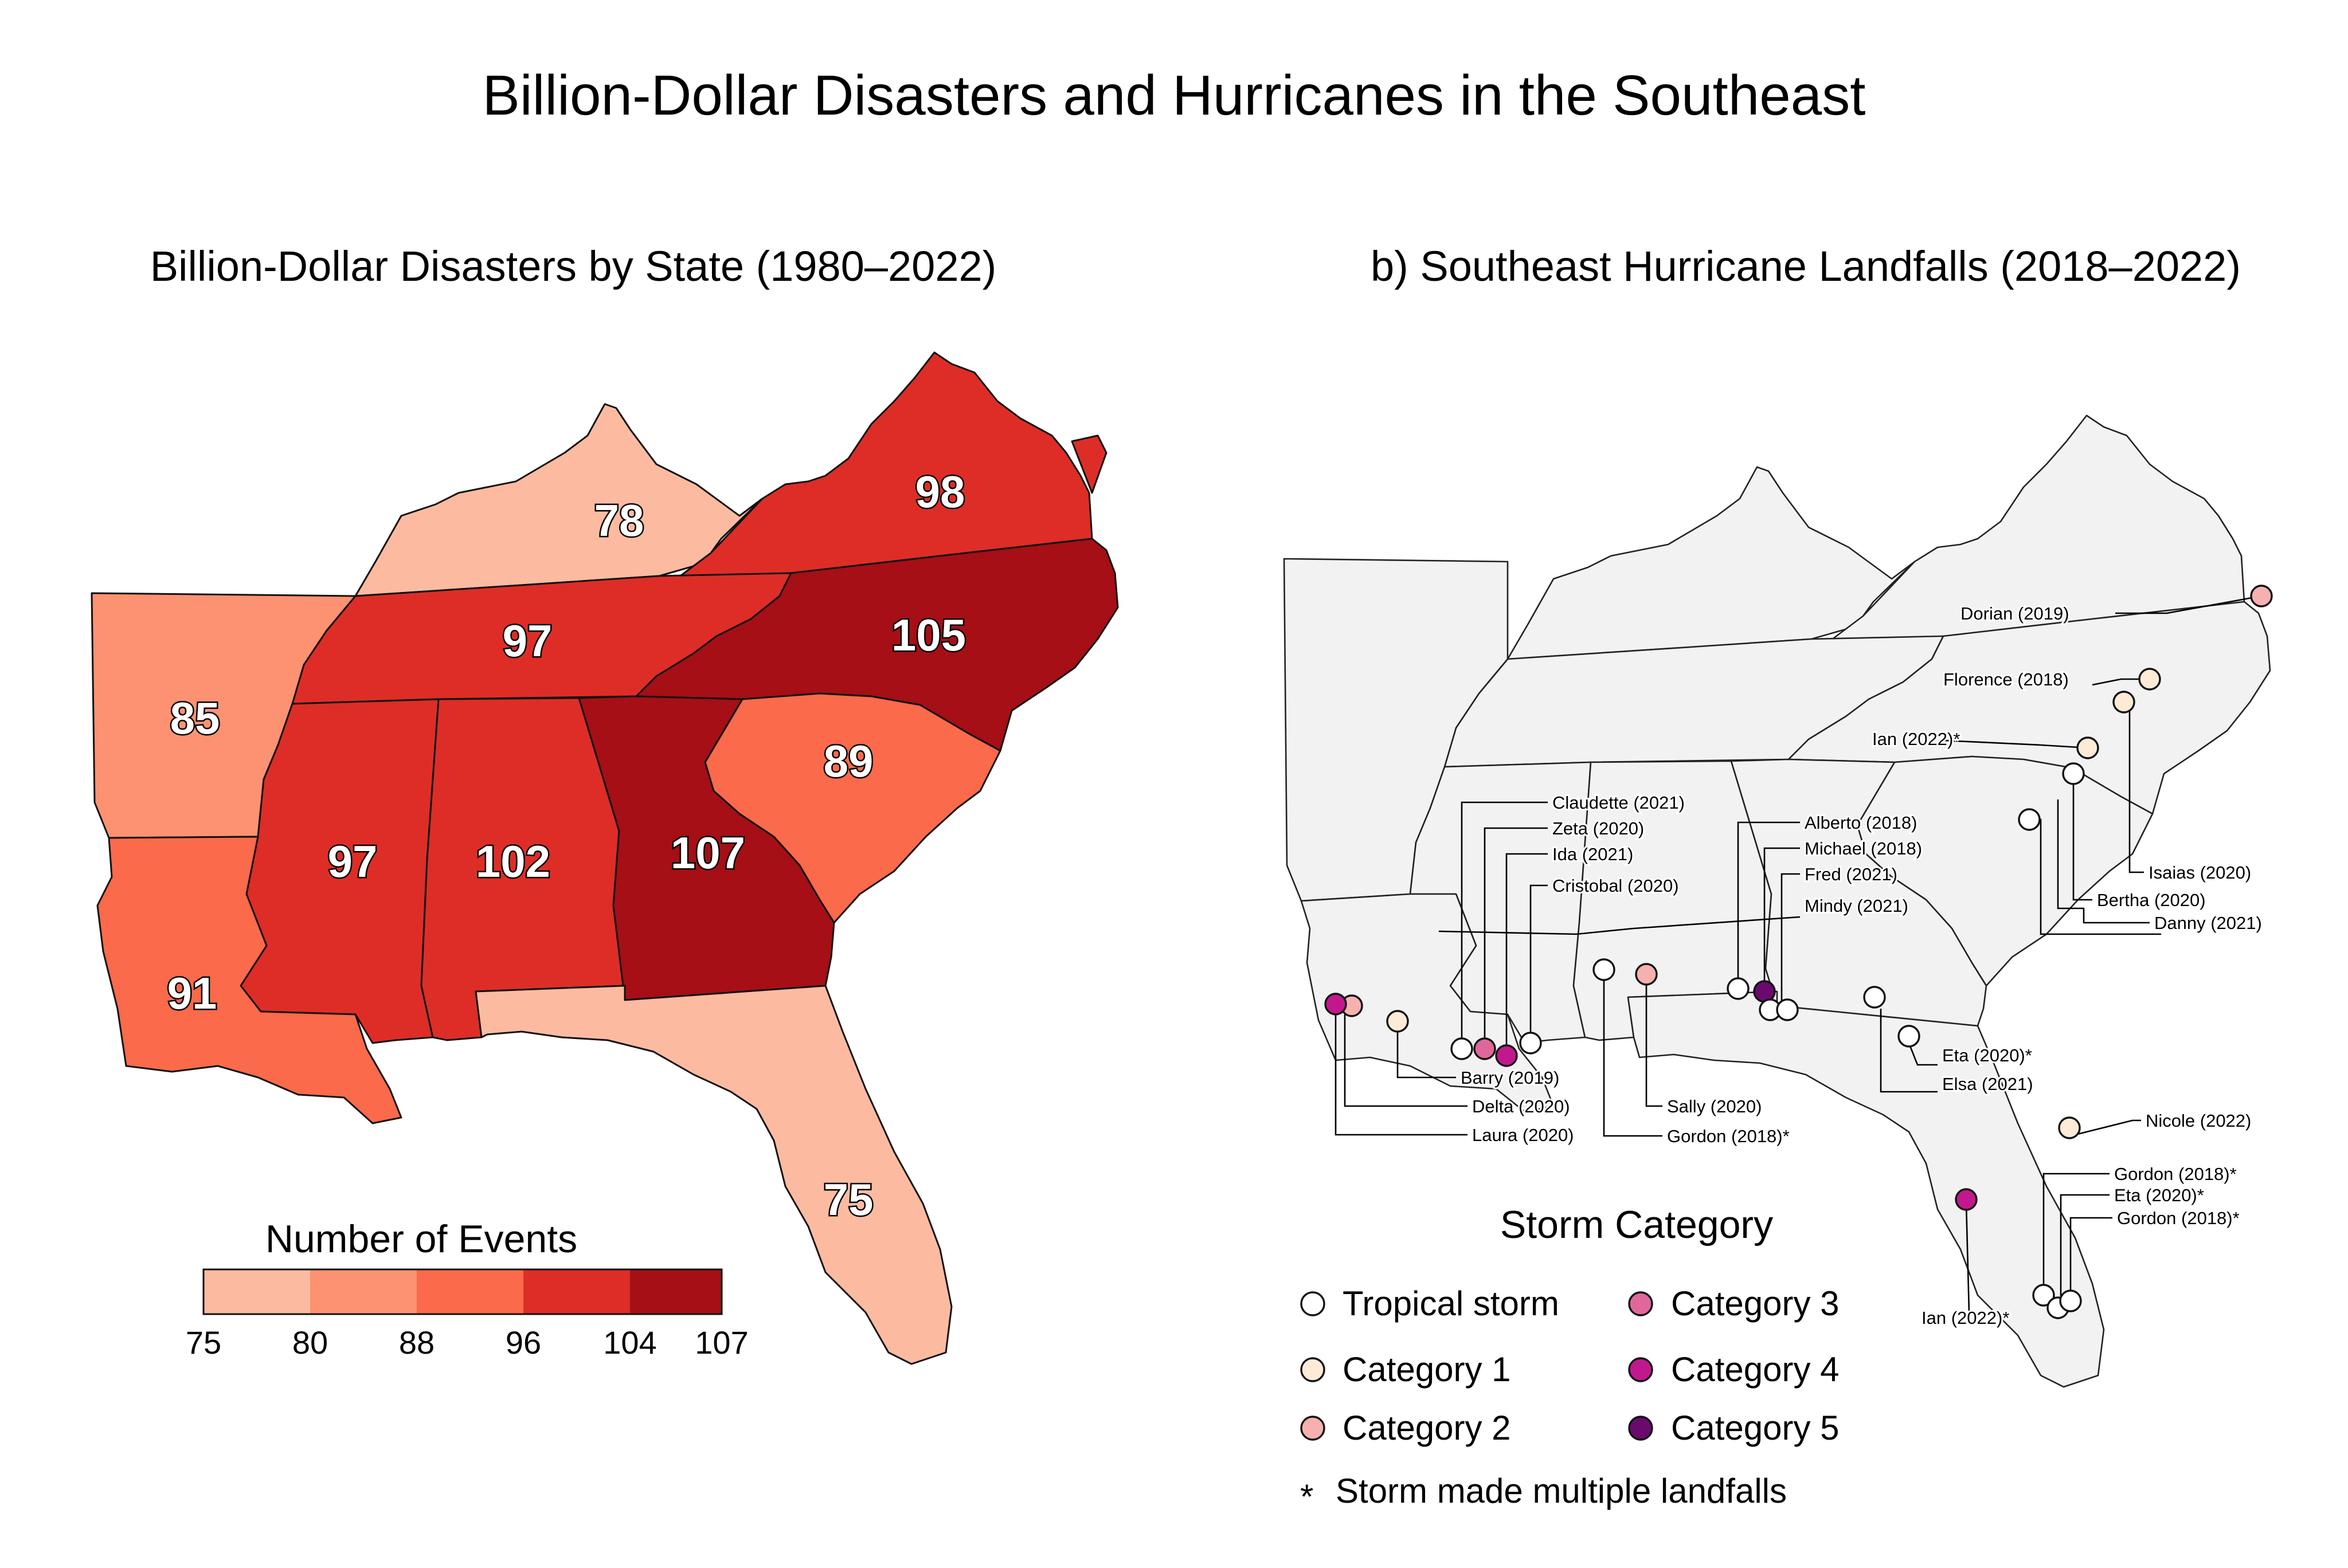  Describe the element at coordinates (1523, 1135) in the screenshot. I see `storm-label: Laura (2020)` at that location.